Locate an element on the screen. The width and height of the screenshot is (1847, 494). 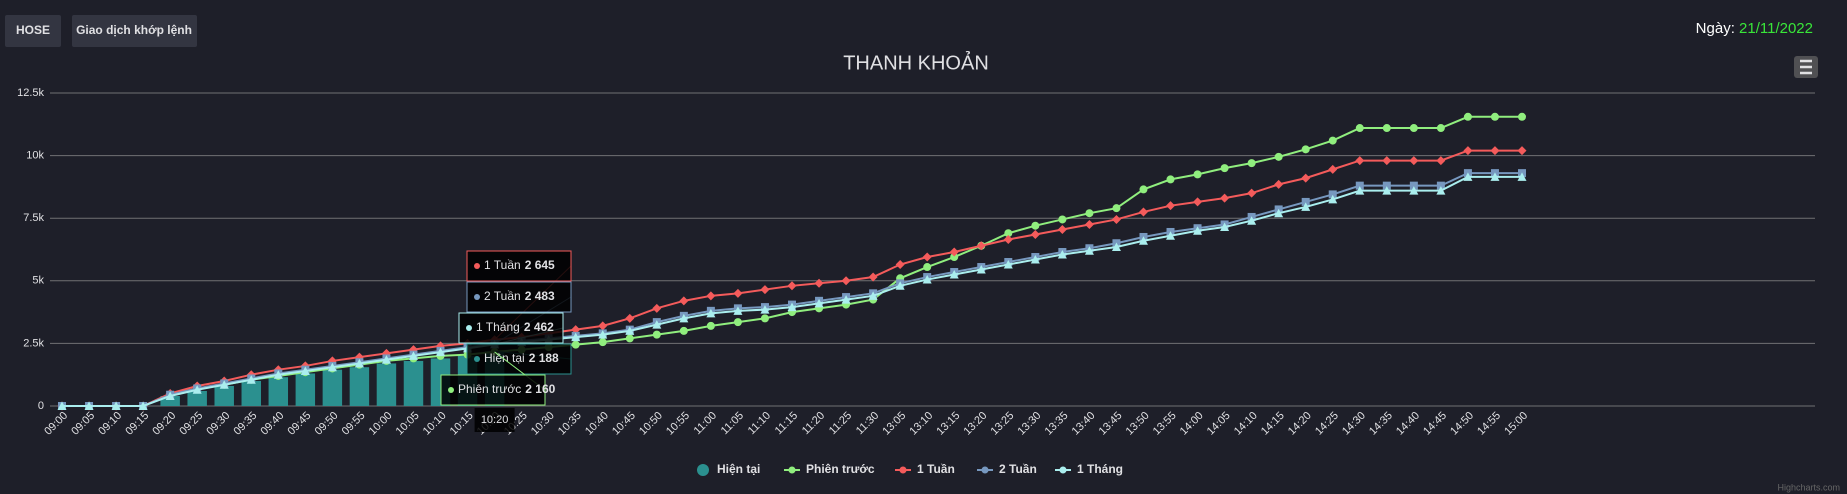
date-label: Ngày: is located at coordinates (1715, 28).